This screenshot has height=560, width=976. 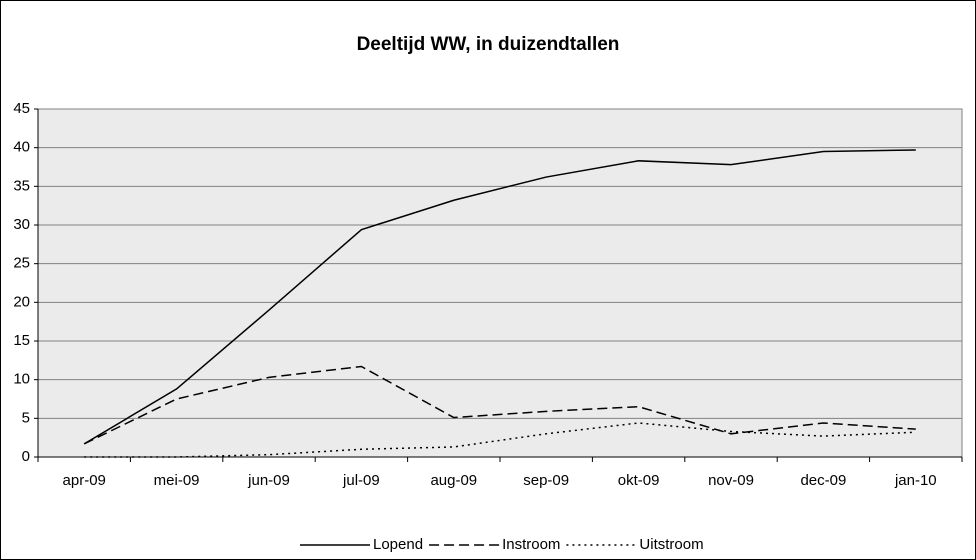 What do you see at coordinates (361, 480) in the screenshot?
I see `x-tick-label: jul-09` at bounding box center [361, 480].